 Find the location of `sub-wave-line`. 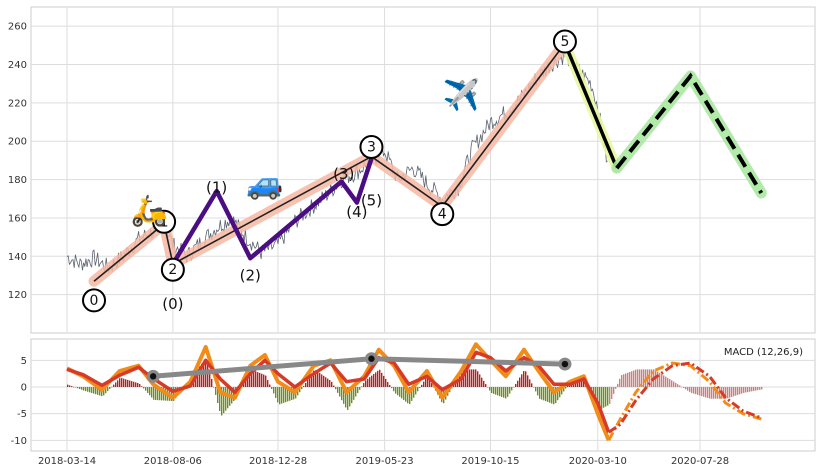

sub-wave-line is located at coordinates (272, 211).